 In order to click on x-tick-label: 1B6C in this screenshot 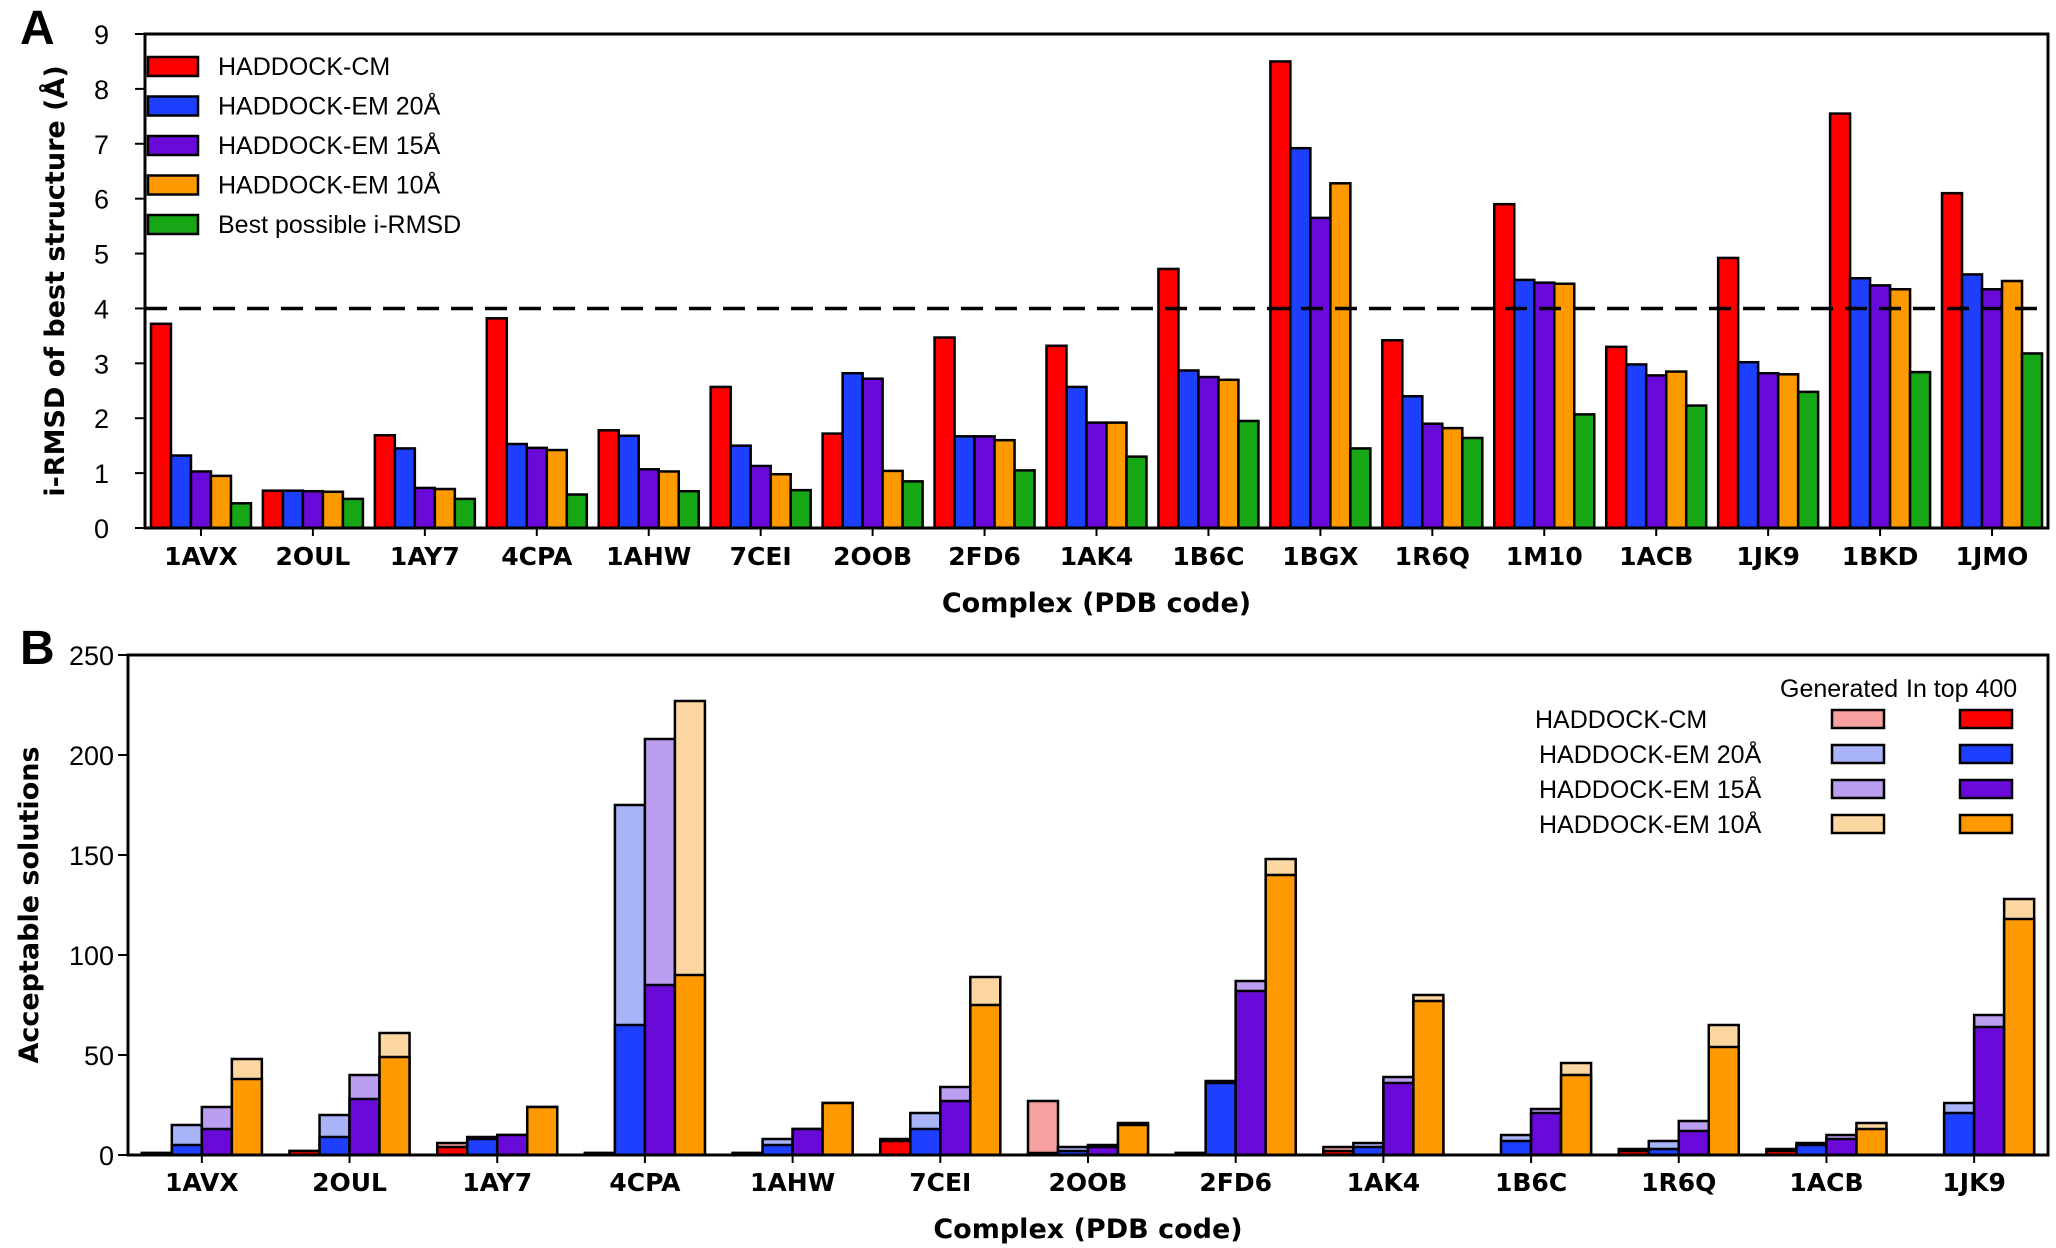, I will do `click(1531, 1182)`.